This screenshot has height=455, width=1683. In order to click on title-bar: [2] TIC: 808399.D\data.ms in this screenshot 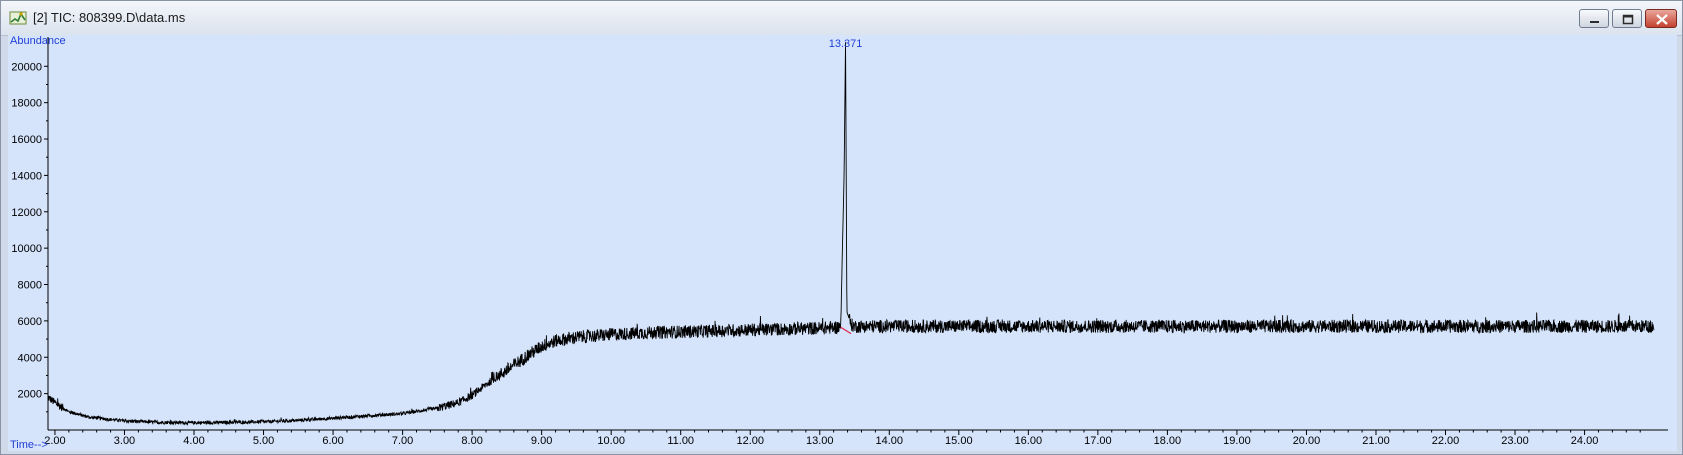, I will do `click(841, 18)`.